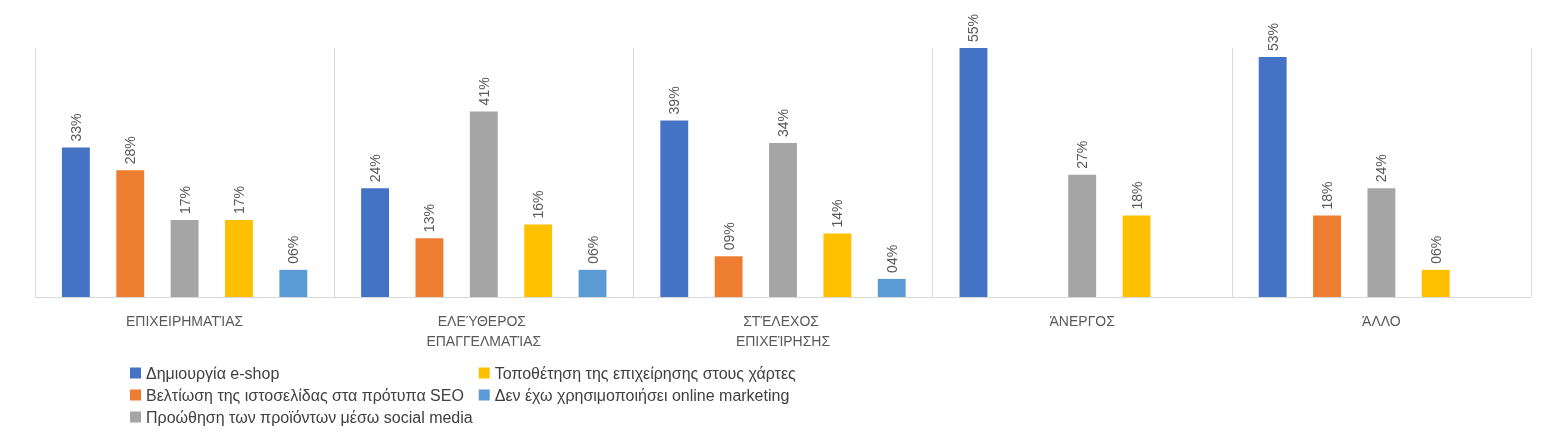  I want to click on legend-label: Δεν έχω χρησιμοποιήσει online marketing, so click(642, 395).